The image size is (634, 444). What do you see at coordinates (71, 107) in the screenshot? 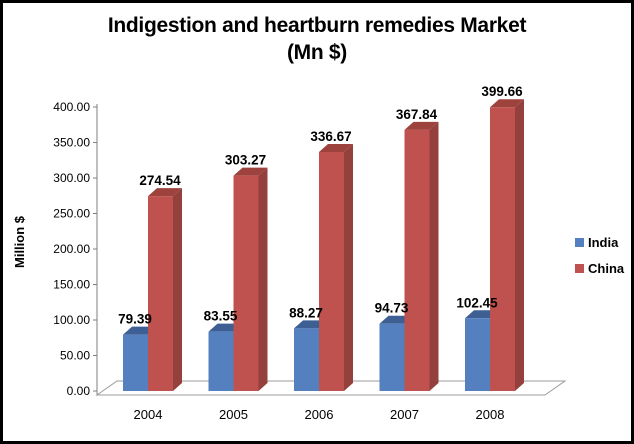
I see `y-tick-label: 400.00` at bounding box center [71, 107].